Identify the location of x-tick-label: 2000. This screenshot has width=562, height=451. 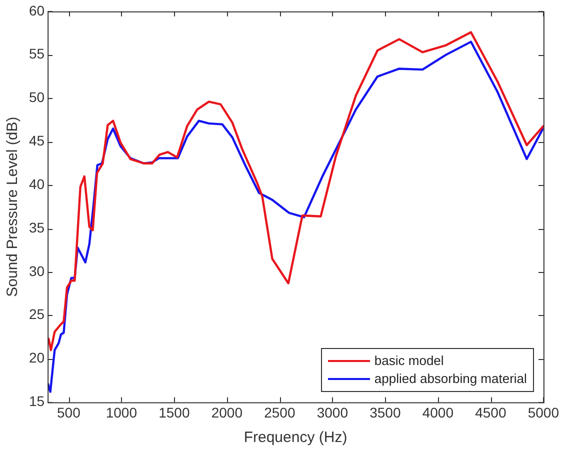
(227, 412).